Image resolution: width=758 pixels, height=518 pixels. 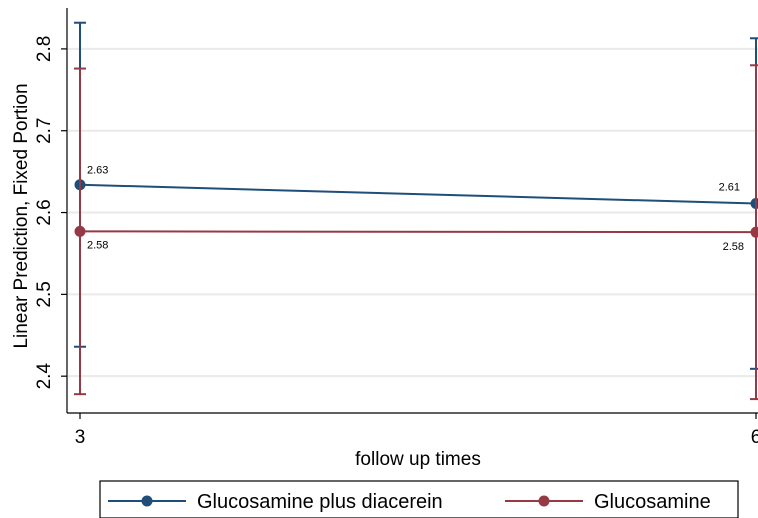 I want to click on y-tick-label: 2.6, so click(x=44, y=212).